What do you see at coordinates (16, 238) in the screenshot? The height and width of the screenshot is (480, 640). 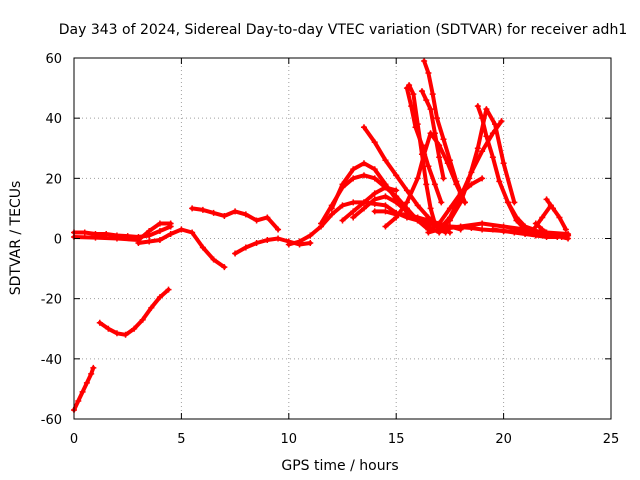 I see `y-axis-label: SDTVAR / TECUs` at bounding box center [16, 238].